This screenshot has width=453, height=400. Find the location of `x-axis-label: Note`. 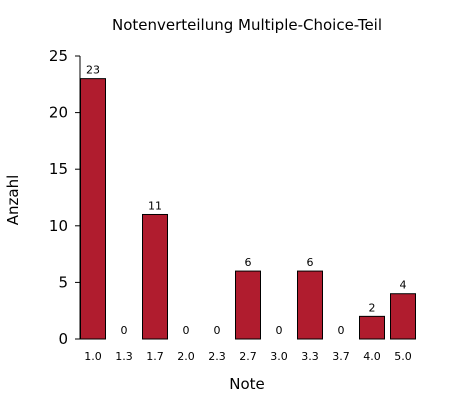

x-axis-label: Note is located at coordinates (247, 384).